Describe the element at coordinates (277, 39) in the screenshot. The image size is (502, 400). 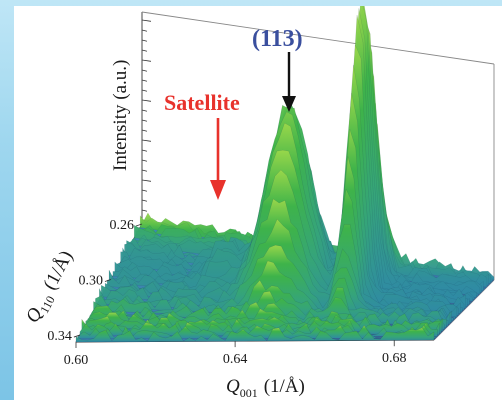
I see `annotation-113: (113)` at that location.